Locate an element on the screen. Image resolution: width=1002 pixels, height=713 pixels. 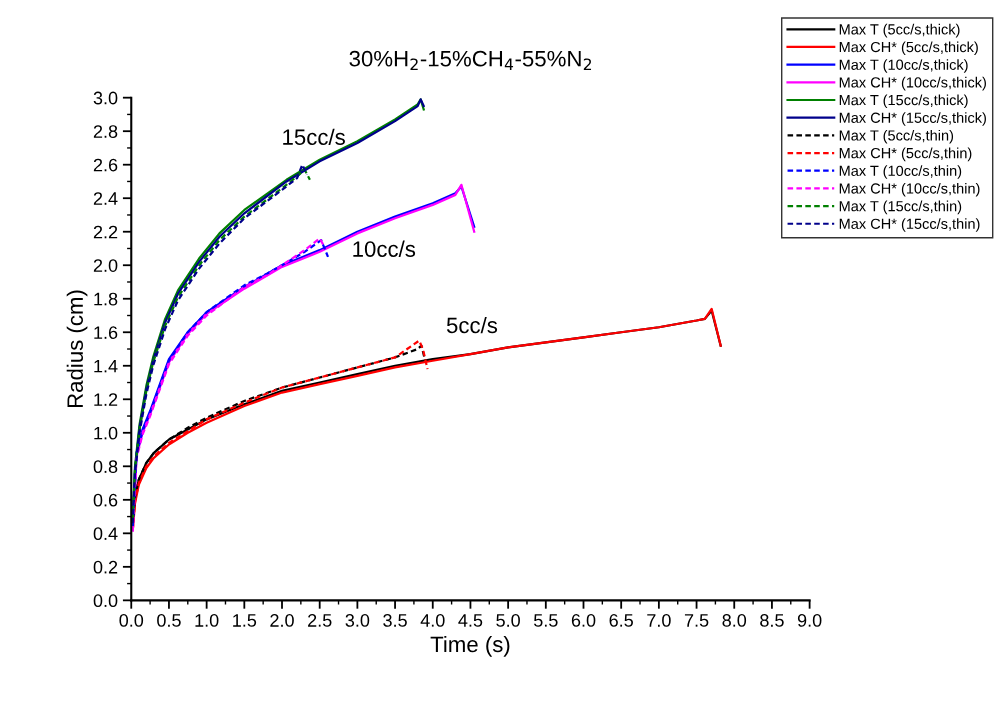
legend-label: Max T (10cc/s,thin) is located at coordinates (900, 172).